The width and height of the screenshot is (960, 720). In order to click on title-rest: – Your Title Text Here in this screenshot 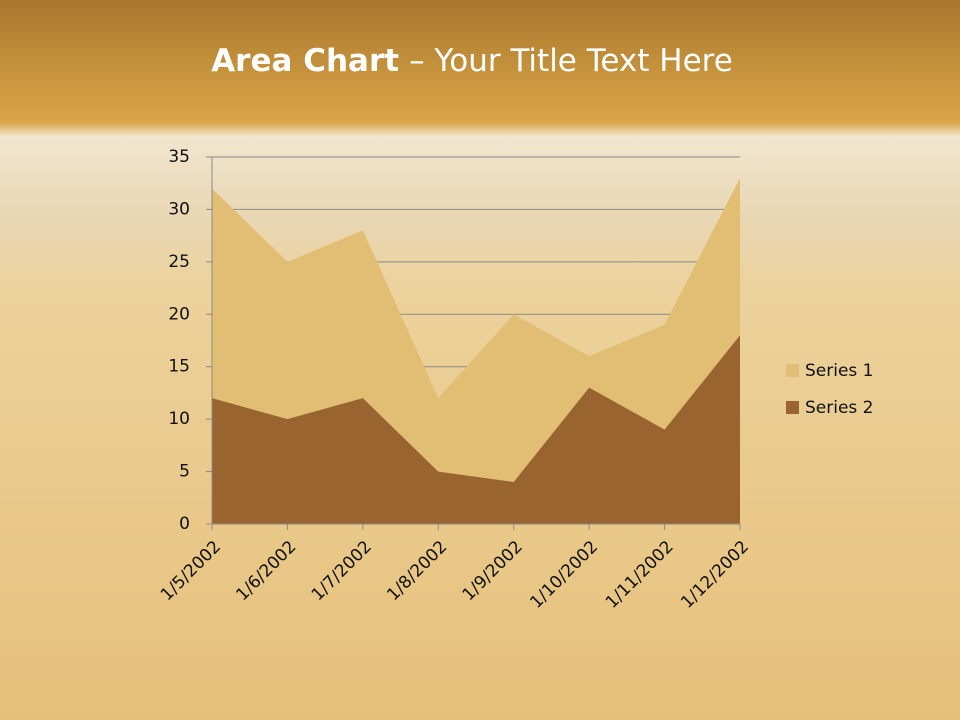, I will do `click(571, 61)`.